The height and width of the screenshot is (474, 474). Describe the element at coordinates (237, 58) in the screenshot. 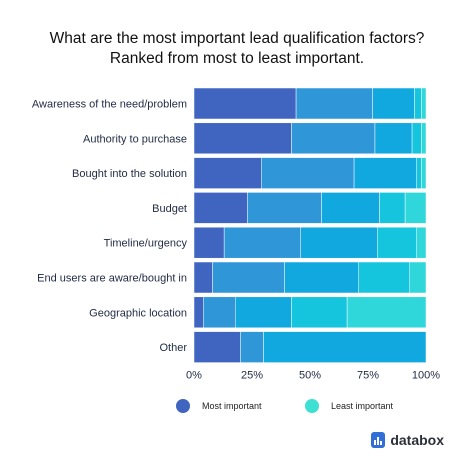

I see `chart-title-line-2: Ranked from most to least important.` at that location.